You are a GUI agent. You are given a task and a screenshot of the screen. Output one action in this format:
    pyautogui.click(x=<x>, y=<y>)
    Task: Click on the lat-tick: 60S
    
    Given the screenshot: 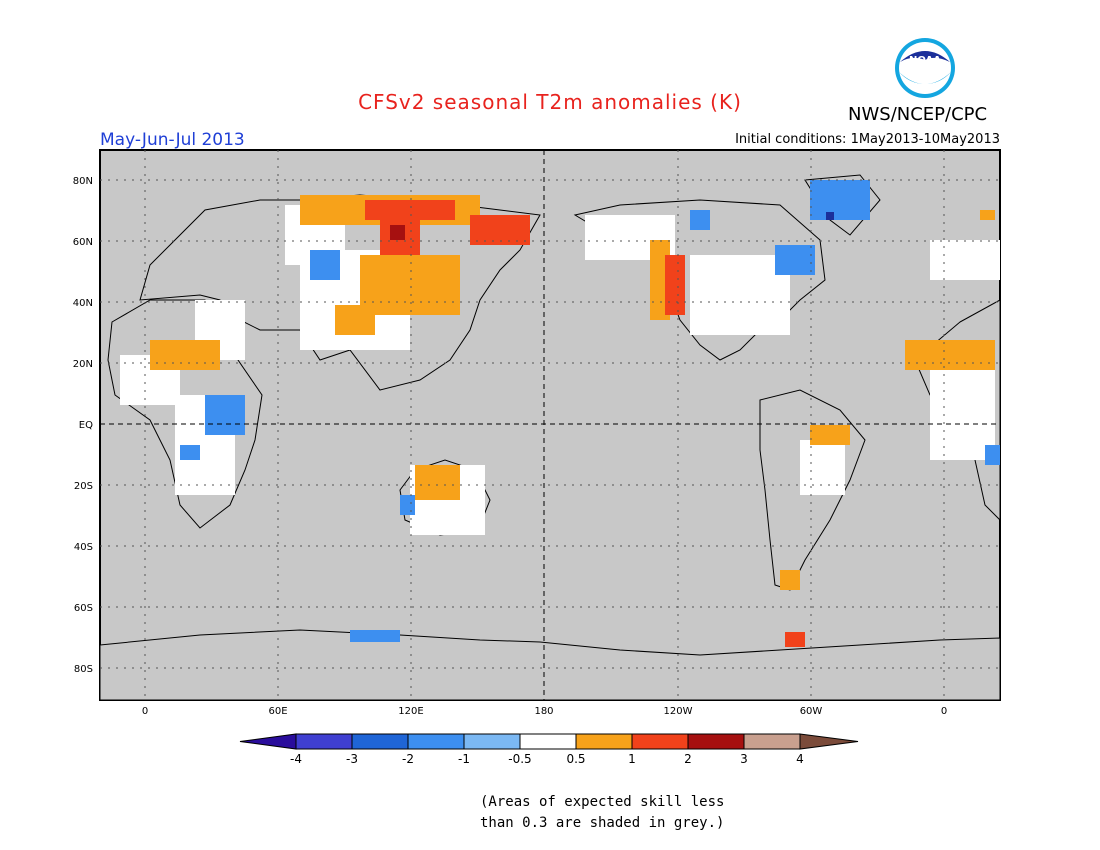 What is the action you would take?
    pyautogui.click(x=83, y=608)
    